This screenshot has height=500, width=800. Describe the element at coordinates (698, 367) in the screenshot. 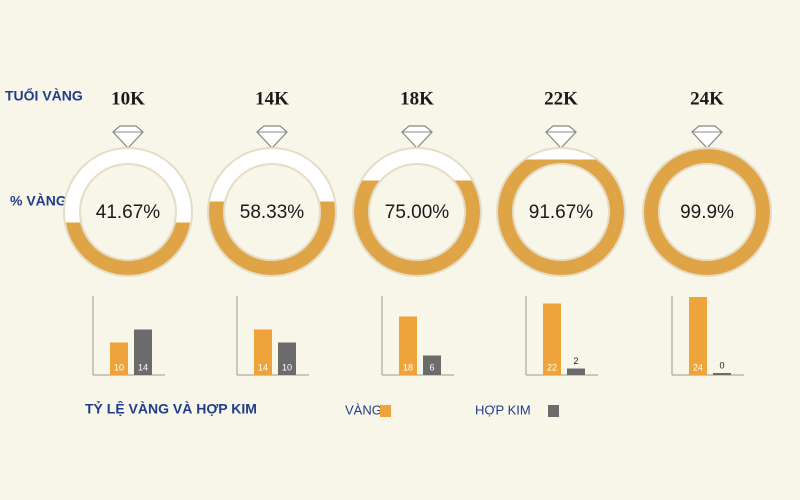

I see `bar-value-label: 24` at that location.